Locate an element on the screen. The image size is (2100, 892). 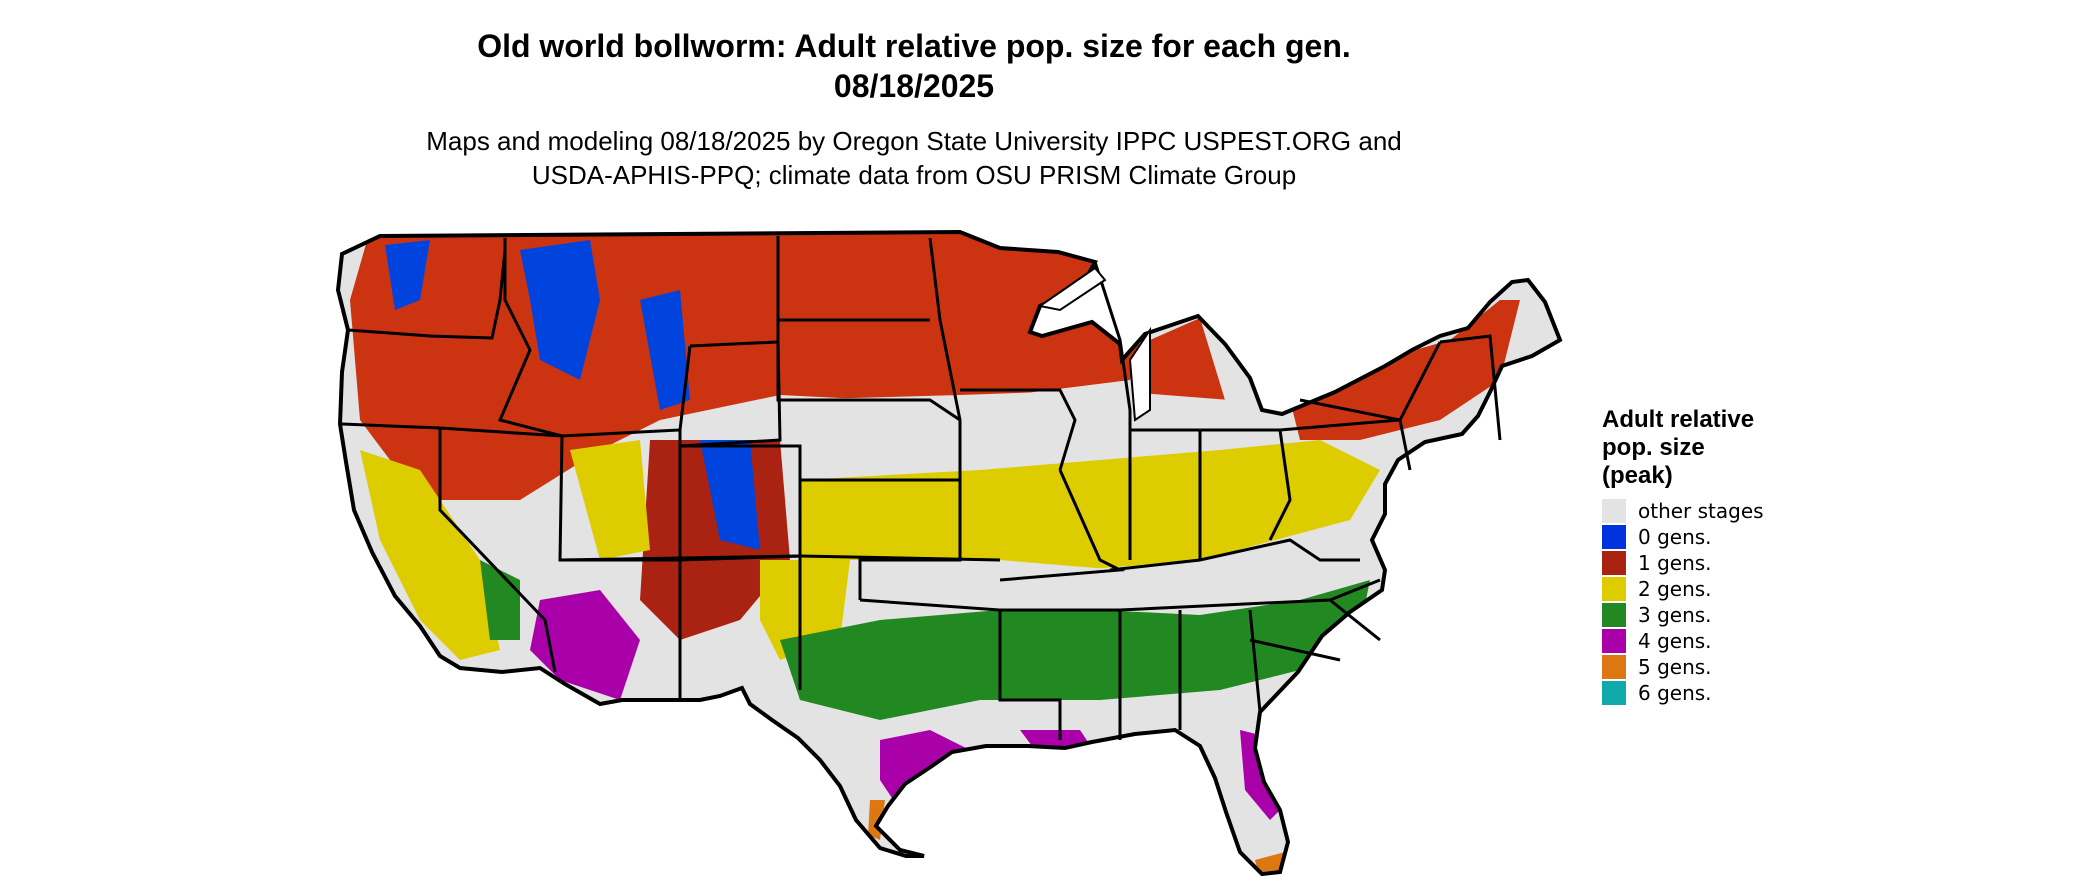
legend-label: 5 gens. is located at coordinates (1675, 667).